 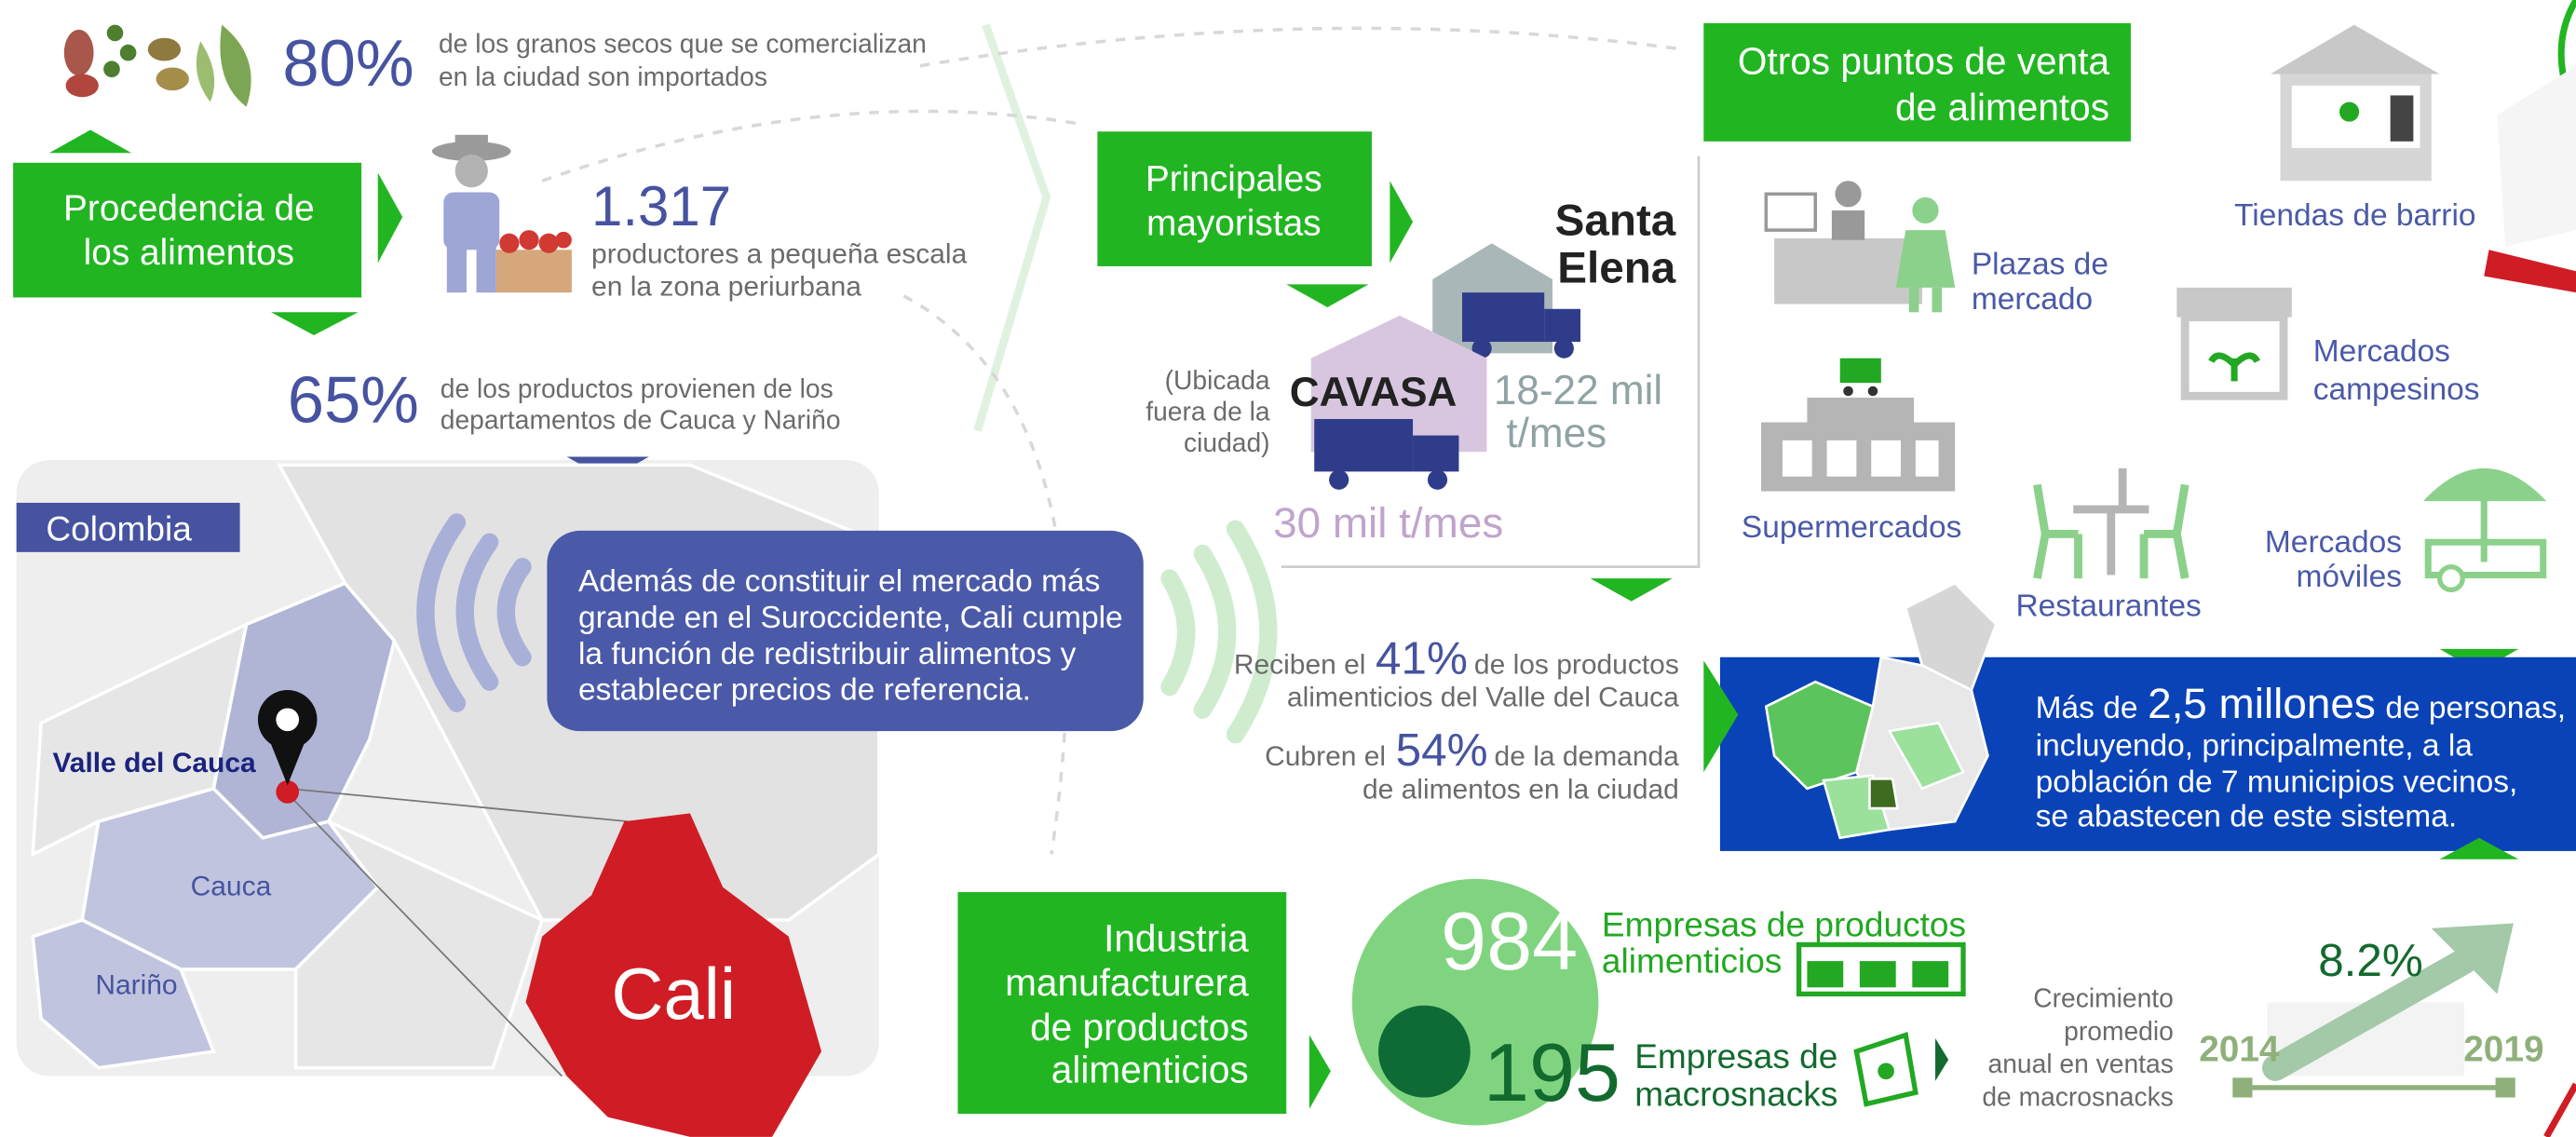 I want to click on company-label: macrosnacks, so click(x=1735, y=1093).